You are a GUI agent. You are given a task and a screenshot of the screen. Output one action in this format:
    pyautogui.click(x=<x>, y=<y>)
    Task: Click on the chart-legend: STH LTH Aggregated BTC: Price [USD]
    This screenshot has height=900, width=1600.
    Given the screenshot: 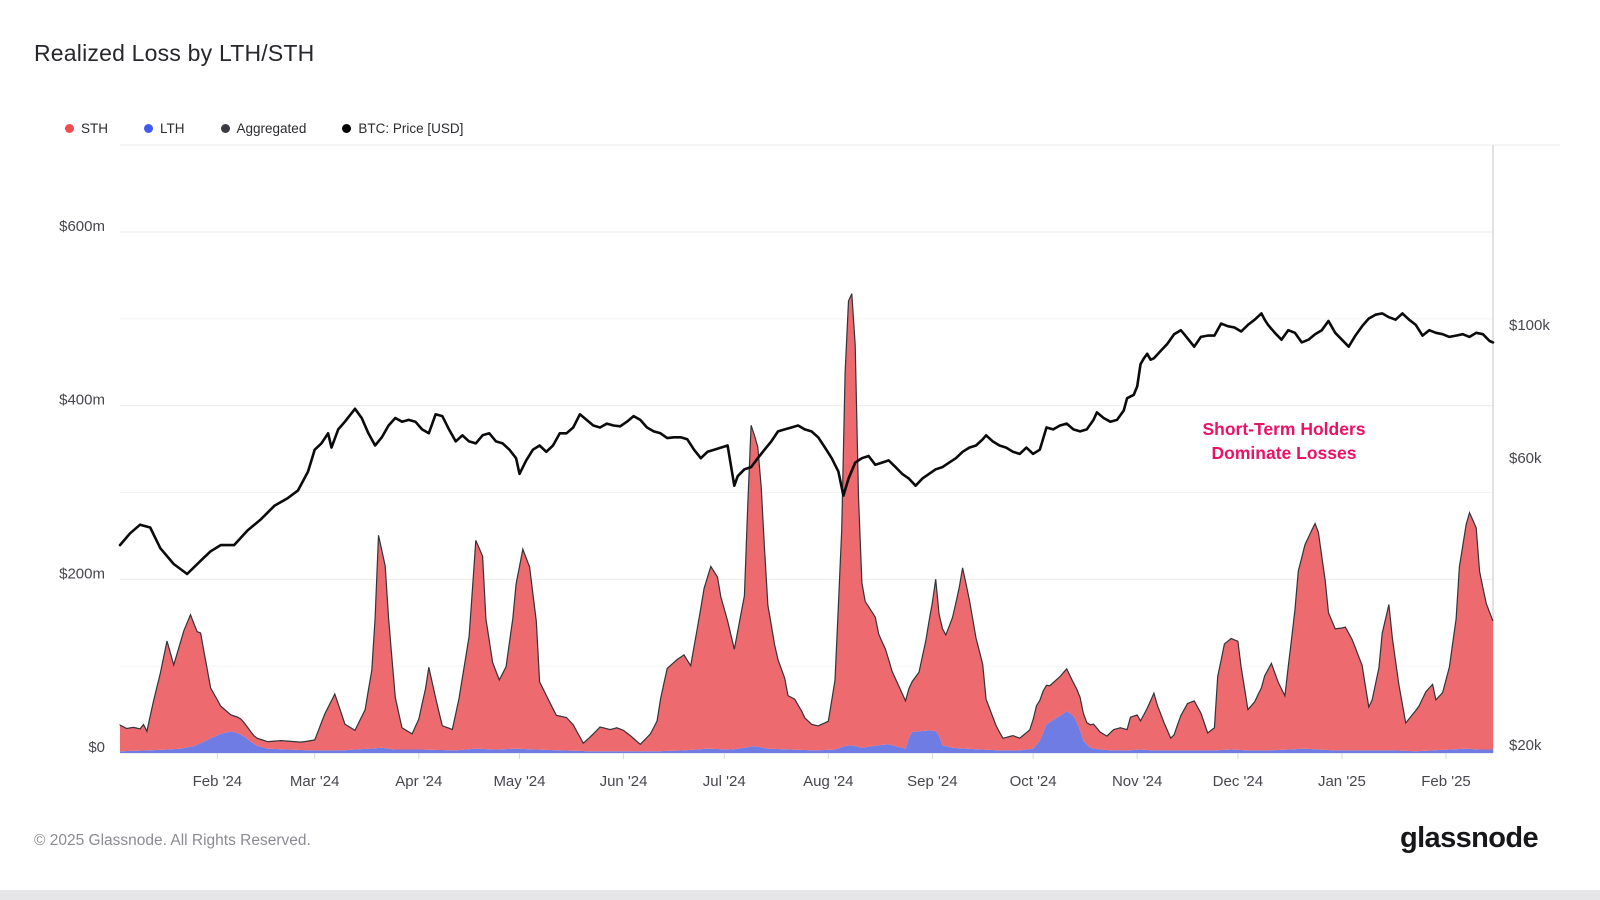 What is the action you would take?
    pyautogui.click(x=264, y=128)
    